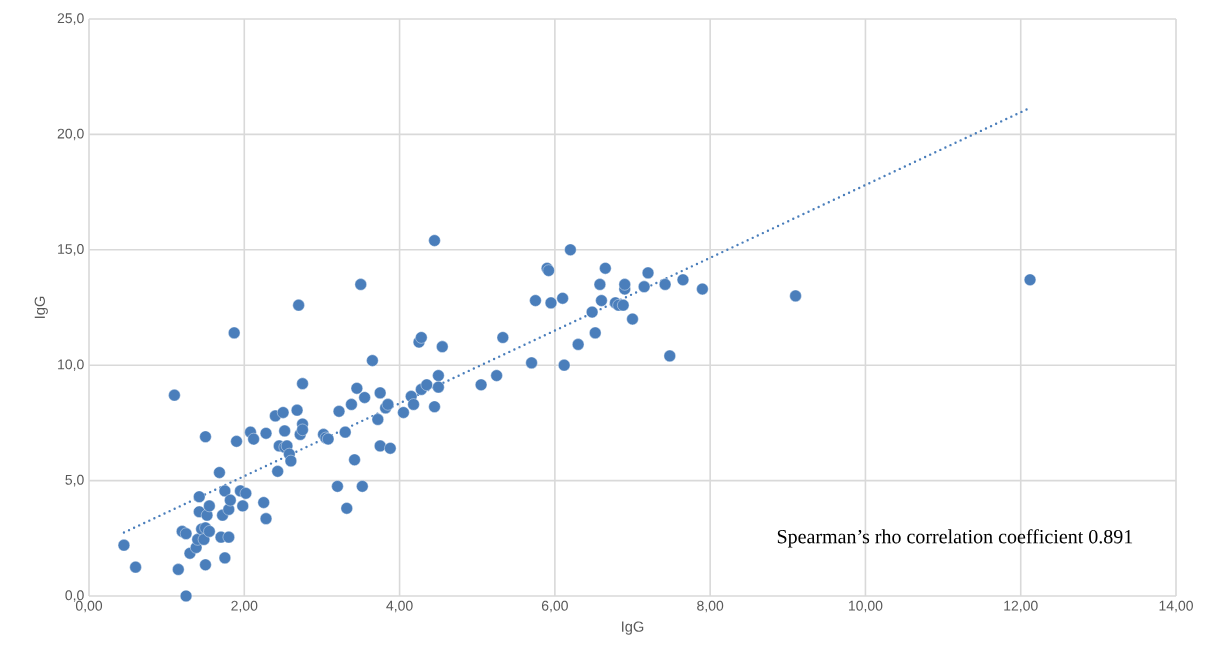 This screenshot has width=1206, height=665. Describe the element at coordinates (1176, 606) in the screenshot. I see `x-tick-label: 14,00` at that location.